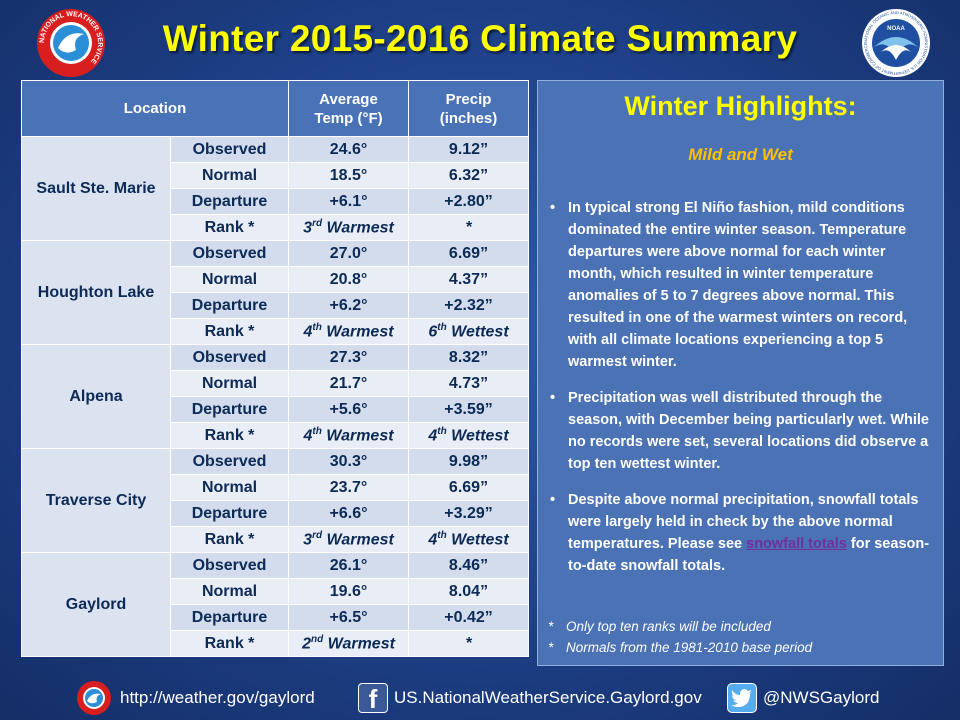  What do you see at coordinates (373, 698) in the screenshot?
I see `facebook-icon: f` at bounding box center [373, 698].